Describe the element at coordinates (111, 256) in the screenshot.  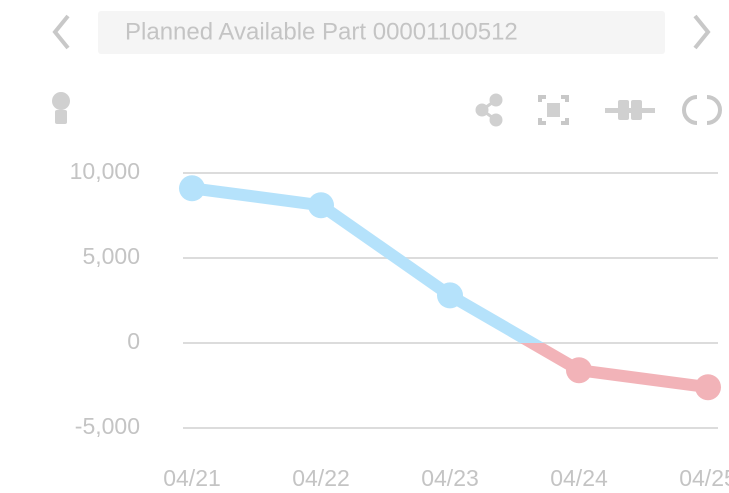
I see `y-tick-label: 5,000` at that location.